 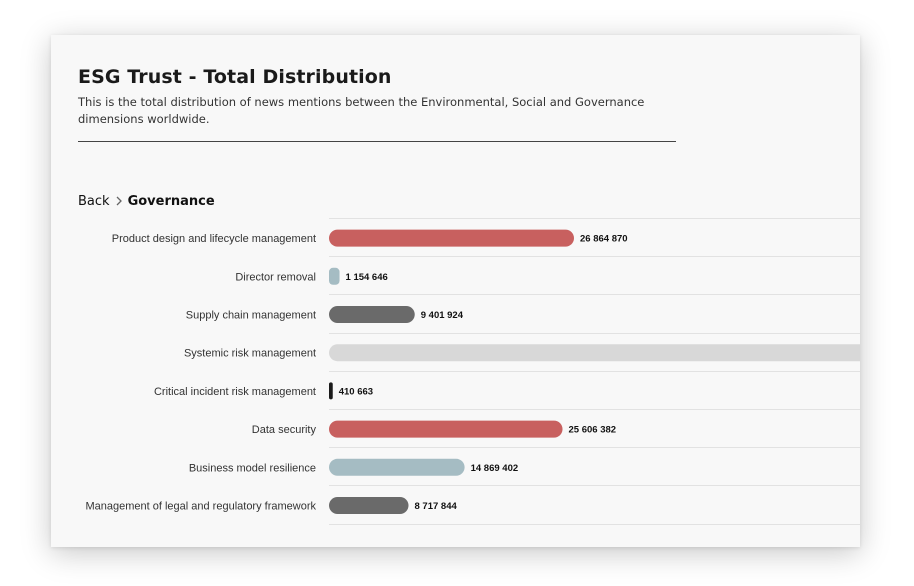 What do you see at coordinates (252, 468) in the screenshot?
I see `category-label: Business model resilience` at bounding box center [252, 468].